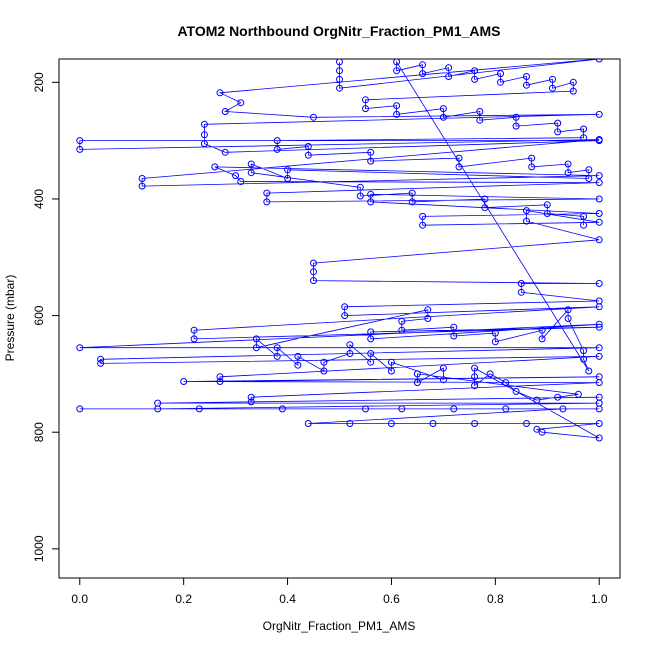 Image resolution: width=650 pixels, height=650 pixels. Describe the element at coordinates (339, 626) in the screenshot. I see `x-axis-label: OrgNitr_Fraction_PM1_AMS` at that location.